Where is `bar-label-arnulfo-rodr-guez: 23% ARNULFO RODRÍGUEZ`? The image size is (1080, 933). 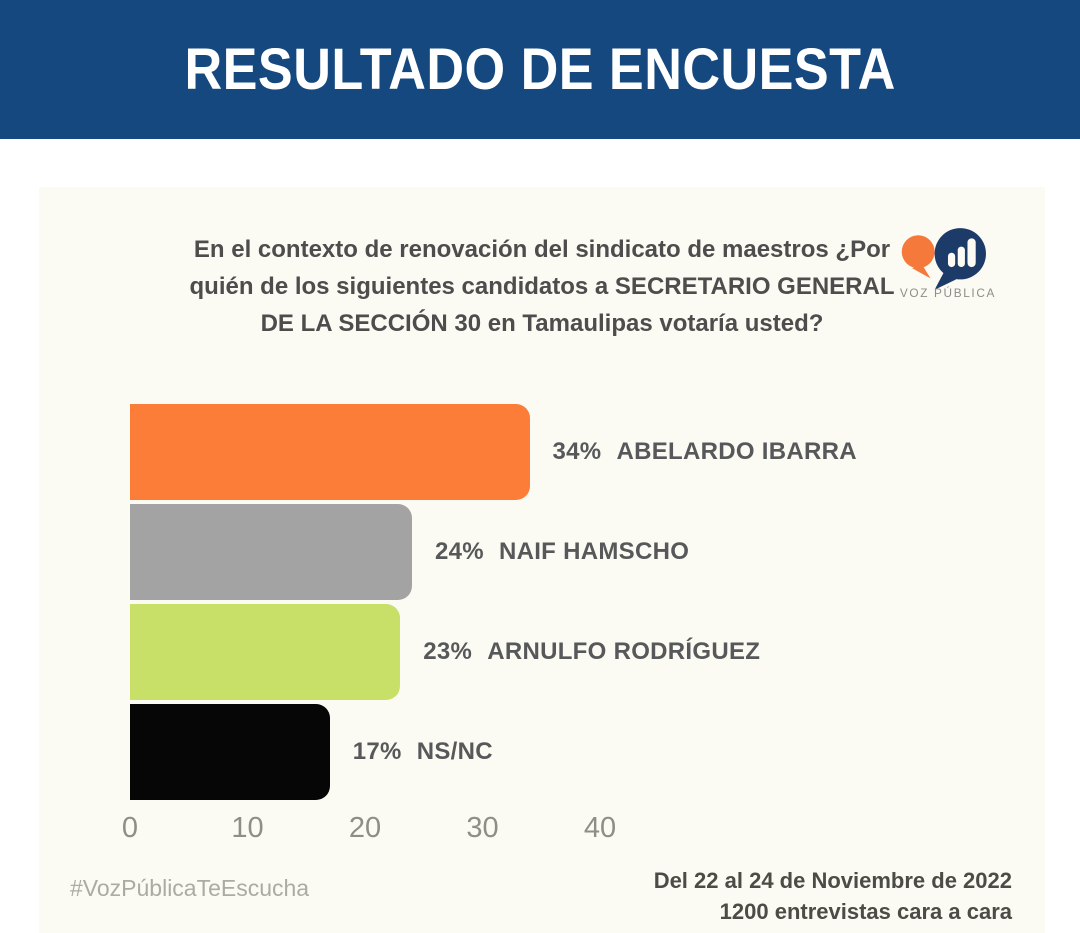 bar-label-arnulfo-rodr-guez: 23% ARNULFO RODRÍGUEZ is located at coordinates (591, 652).